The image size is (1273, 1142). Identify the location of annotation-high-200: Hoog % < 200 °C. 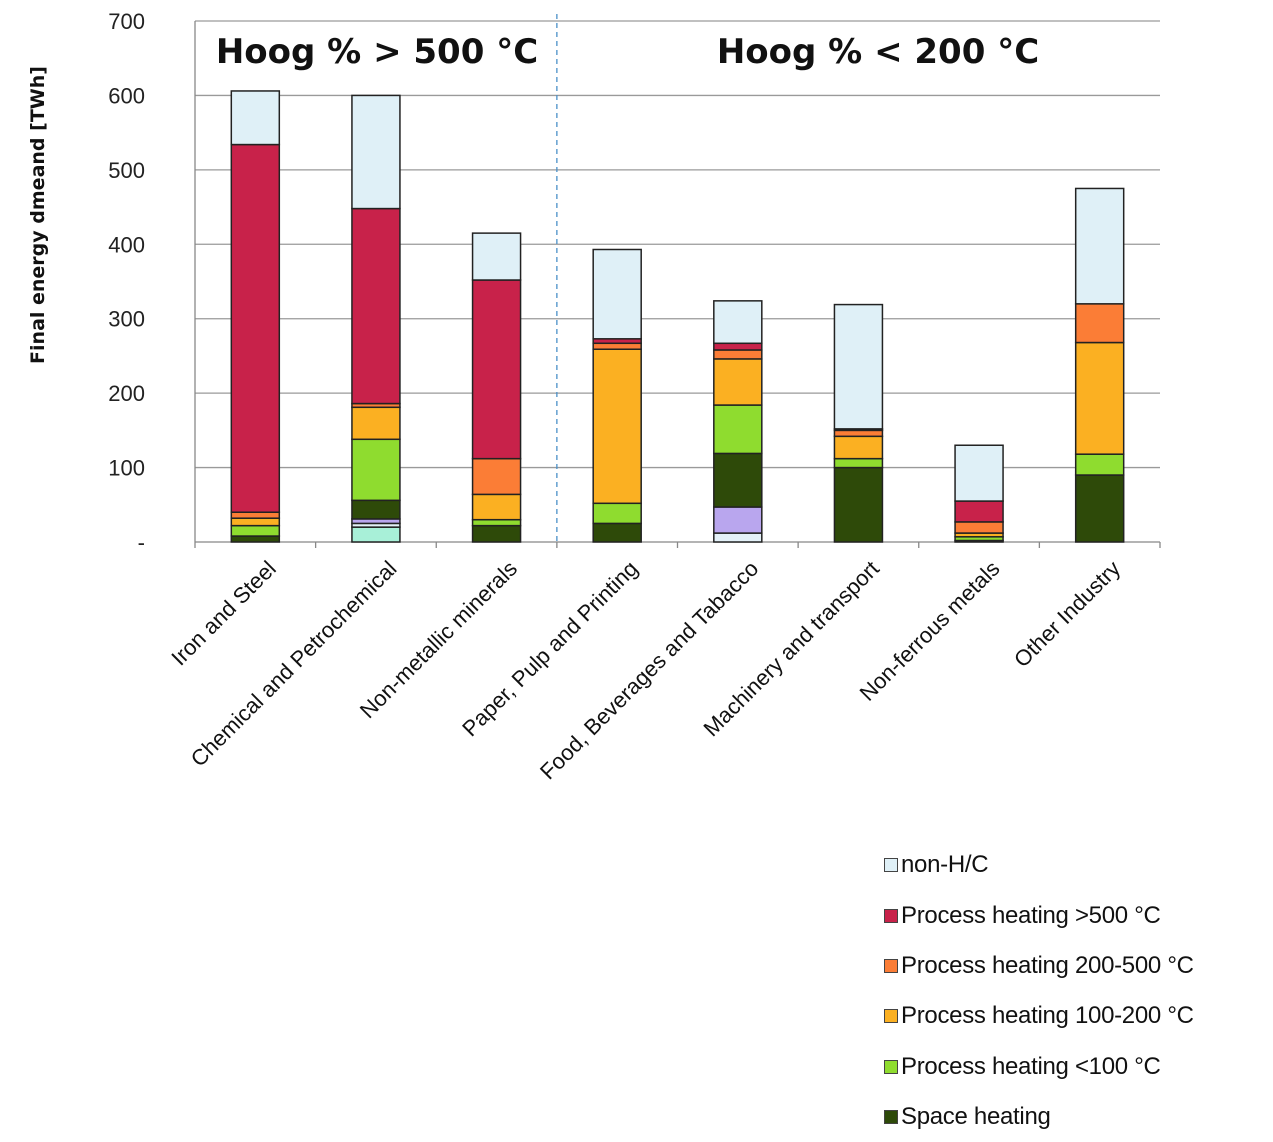
(878, 52).